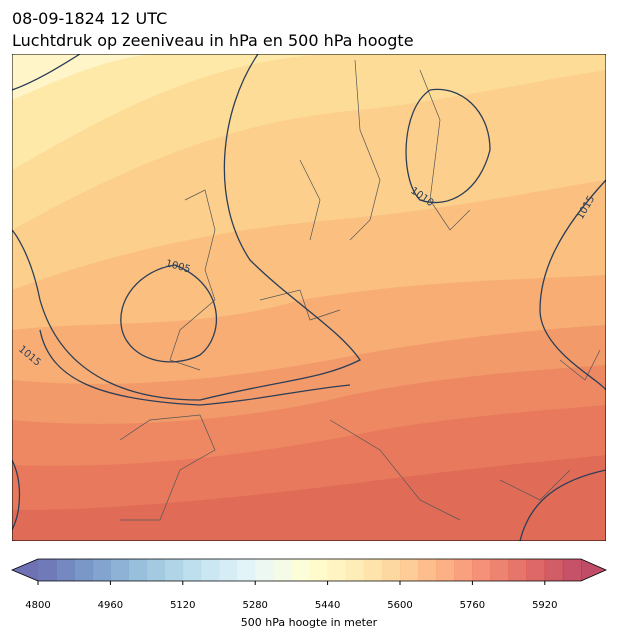 This screenshot has width=618, height=643. Describe the element at coordinates (309, 622) in the screenshot. I see `colorbar-label: 500 hPa hoogte in meter` at that location.